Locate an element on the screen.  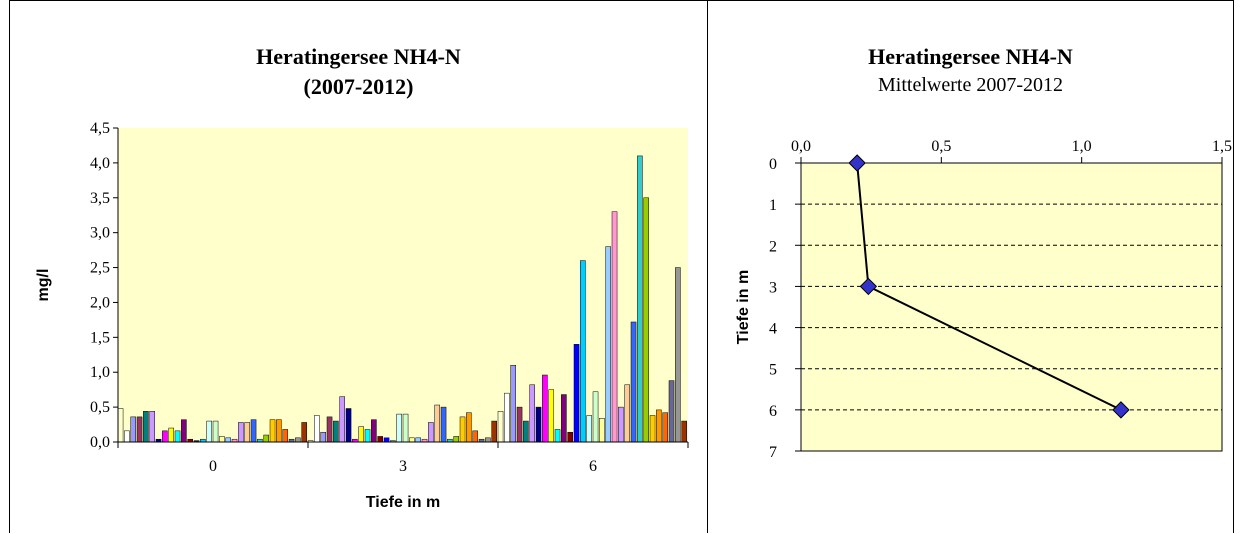
left-chart-subtitle: (2007-2012) is located at coordinates (358, 86).